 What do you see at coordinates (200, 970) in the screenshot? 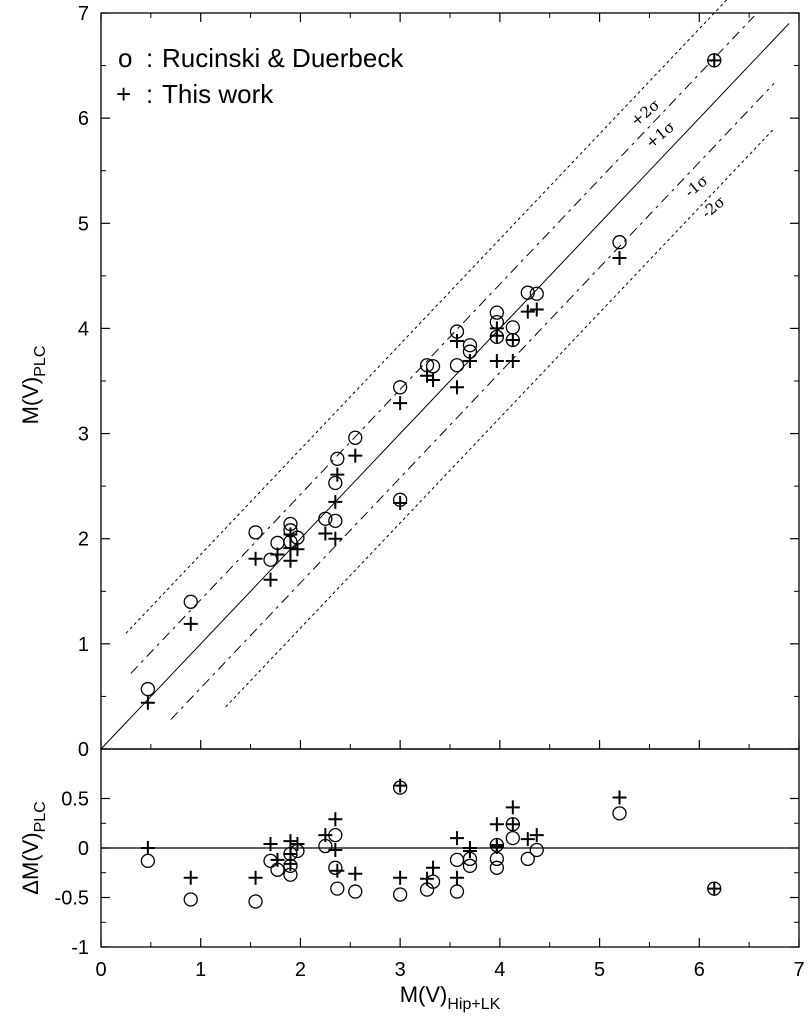
I see `x-tick-label: 1` at bounding box center [200, 970].